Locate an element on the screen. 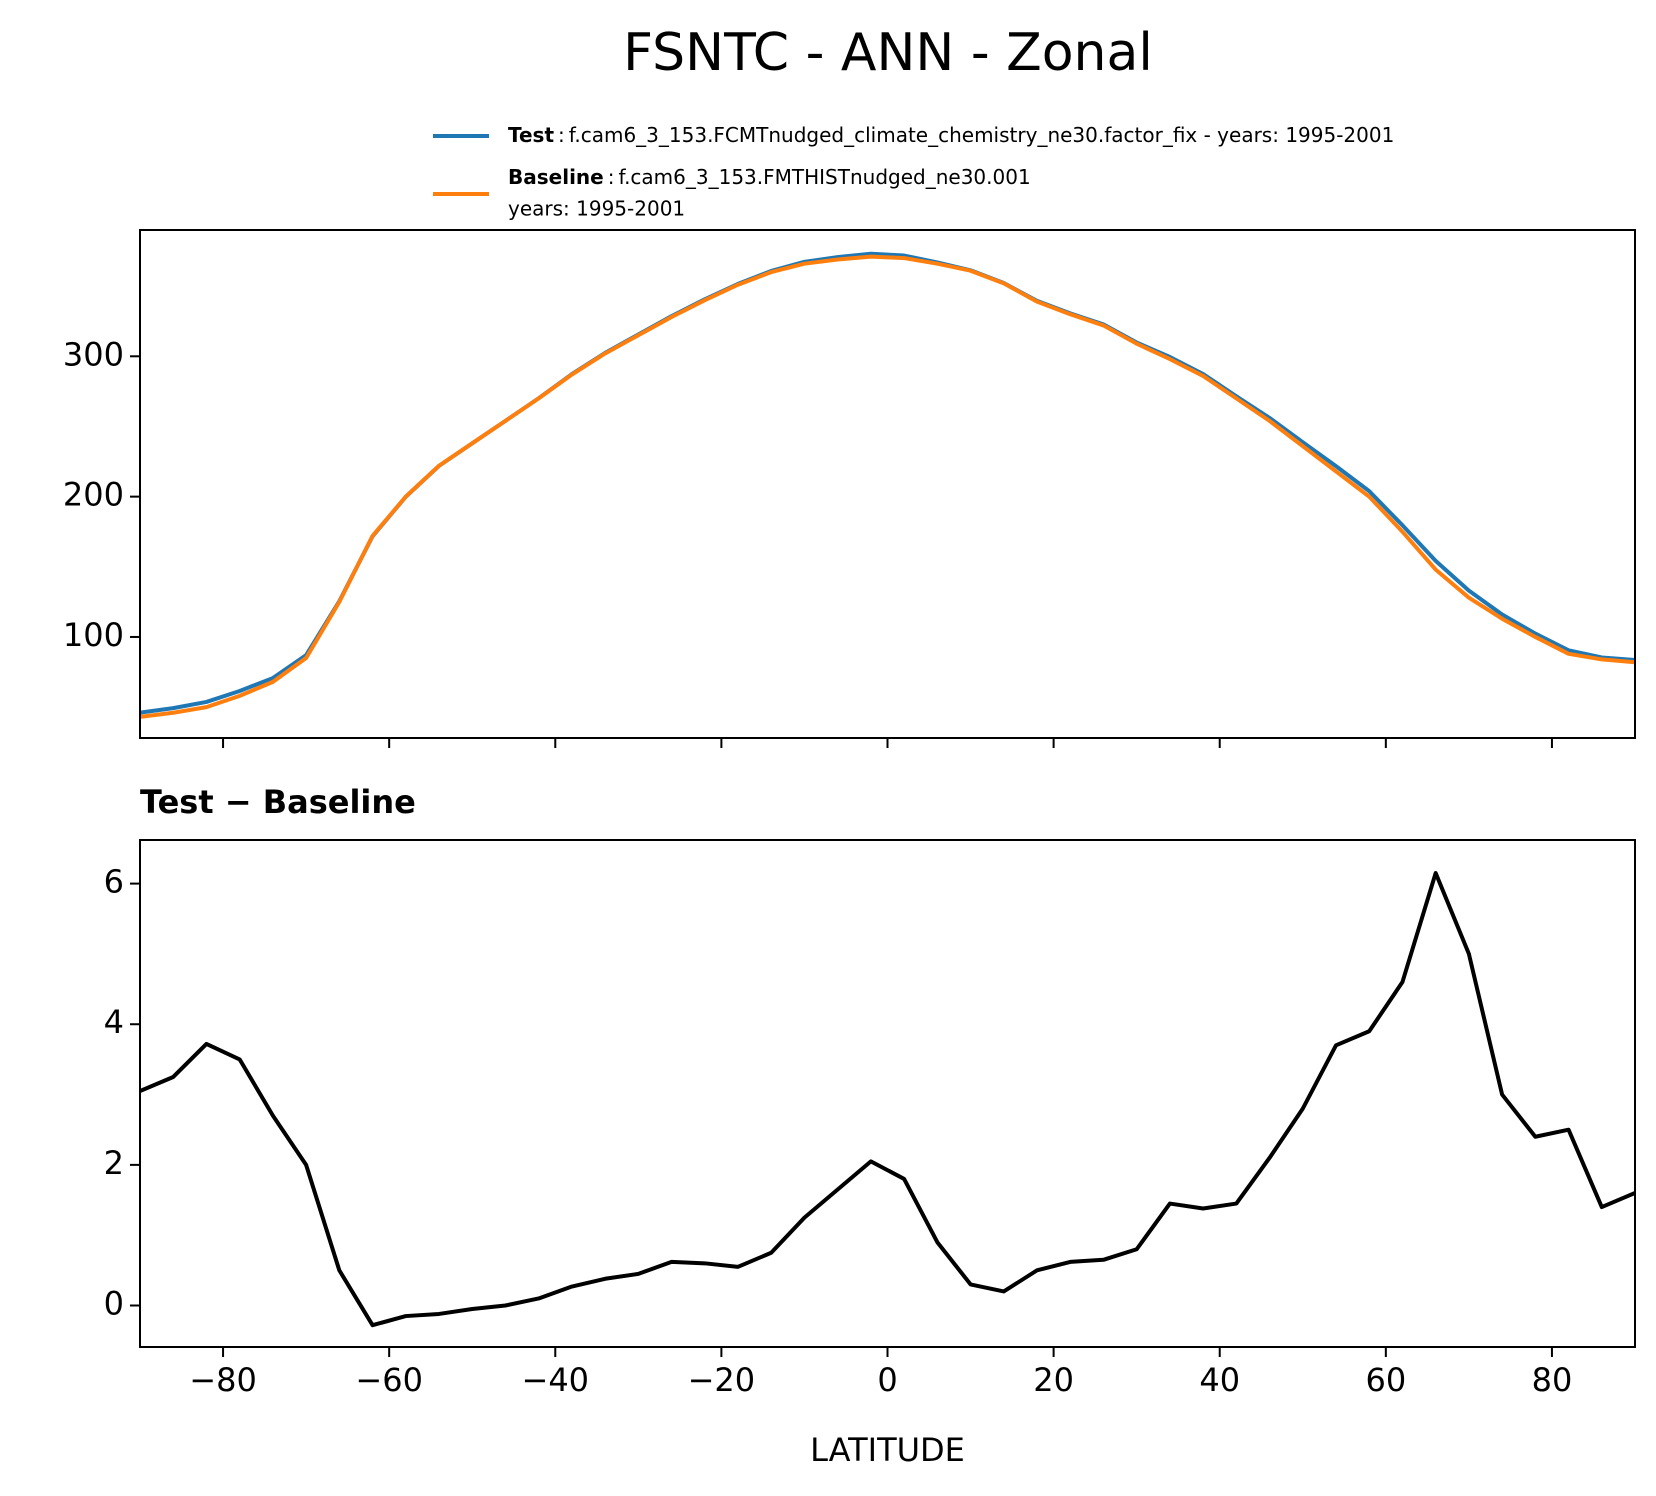  x-tick-label: 80 is located at coordinates (1552, 1380).